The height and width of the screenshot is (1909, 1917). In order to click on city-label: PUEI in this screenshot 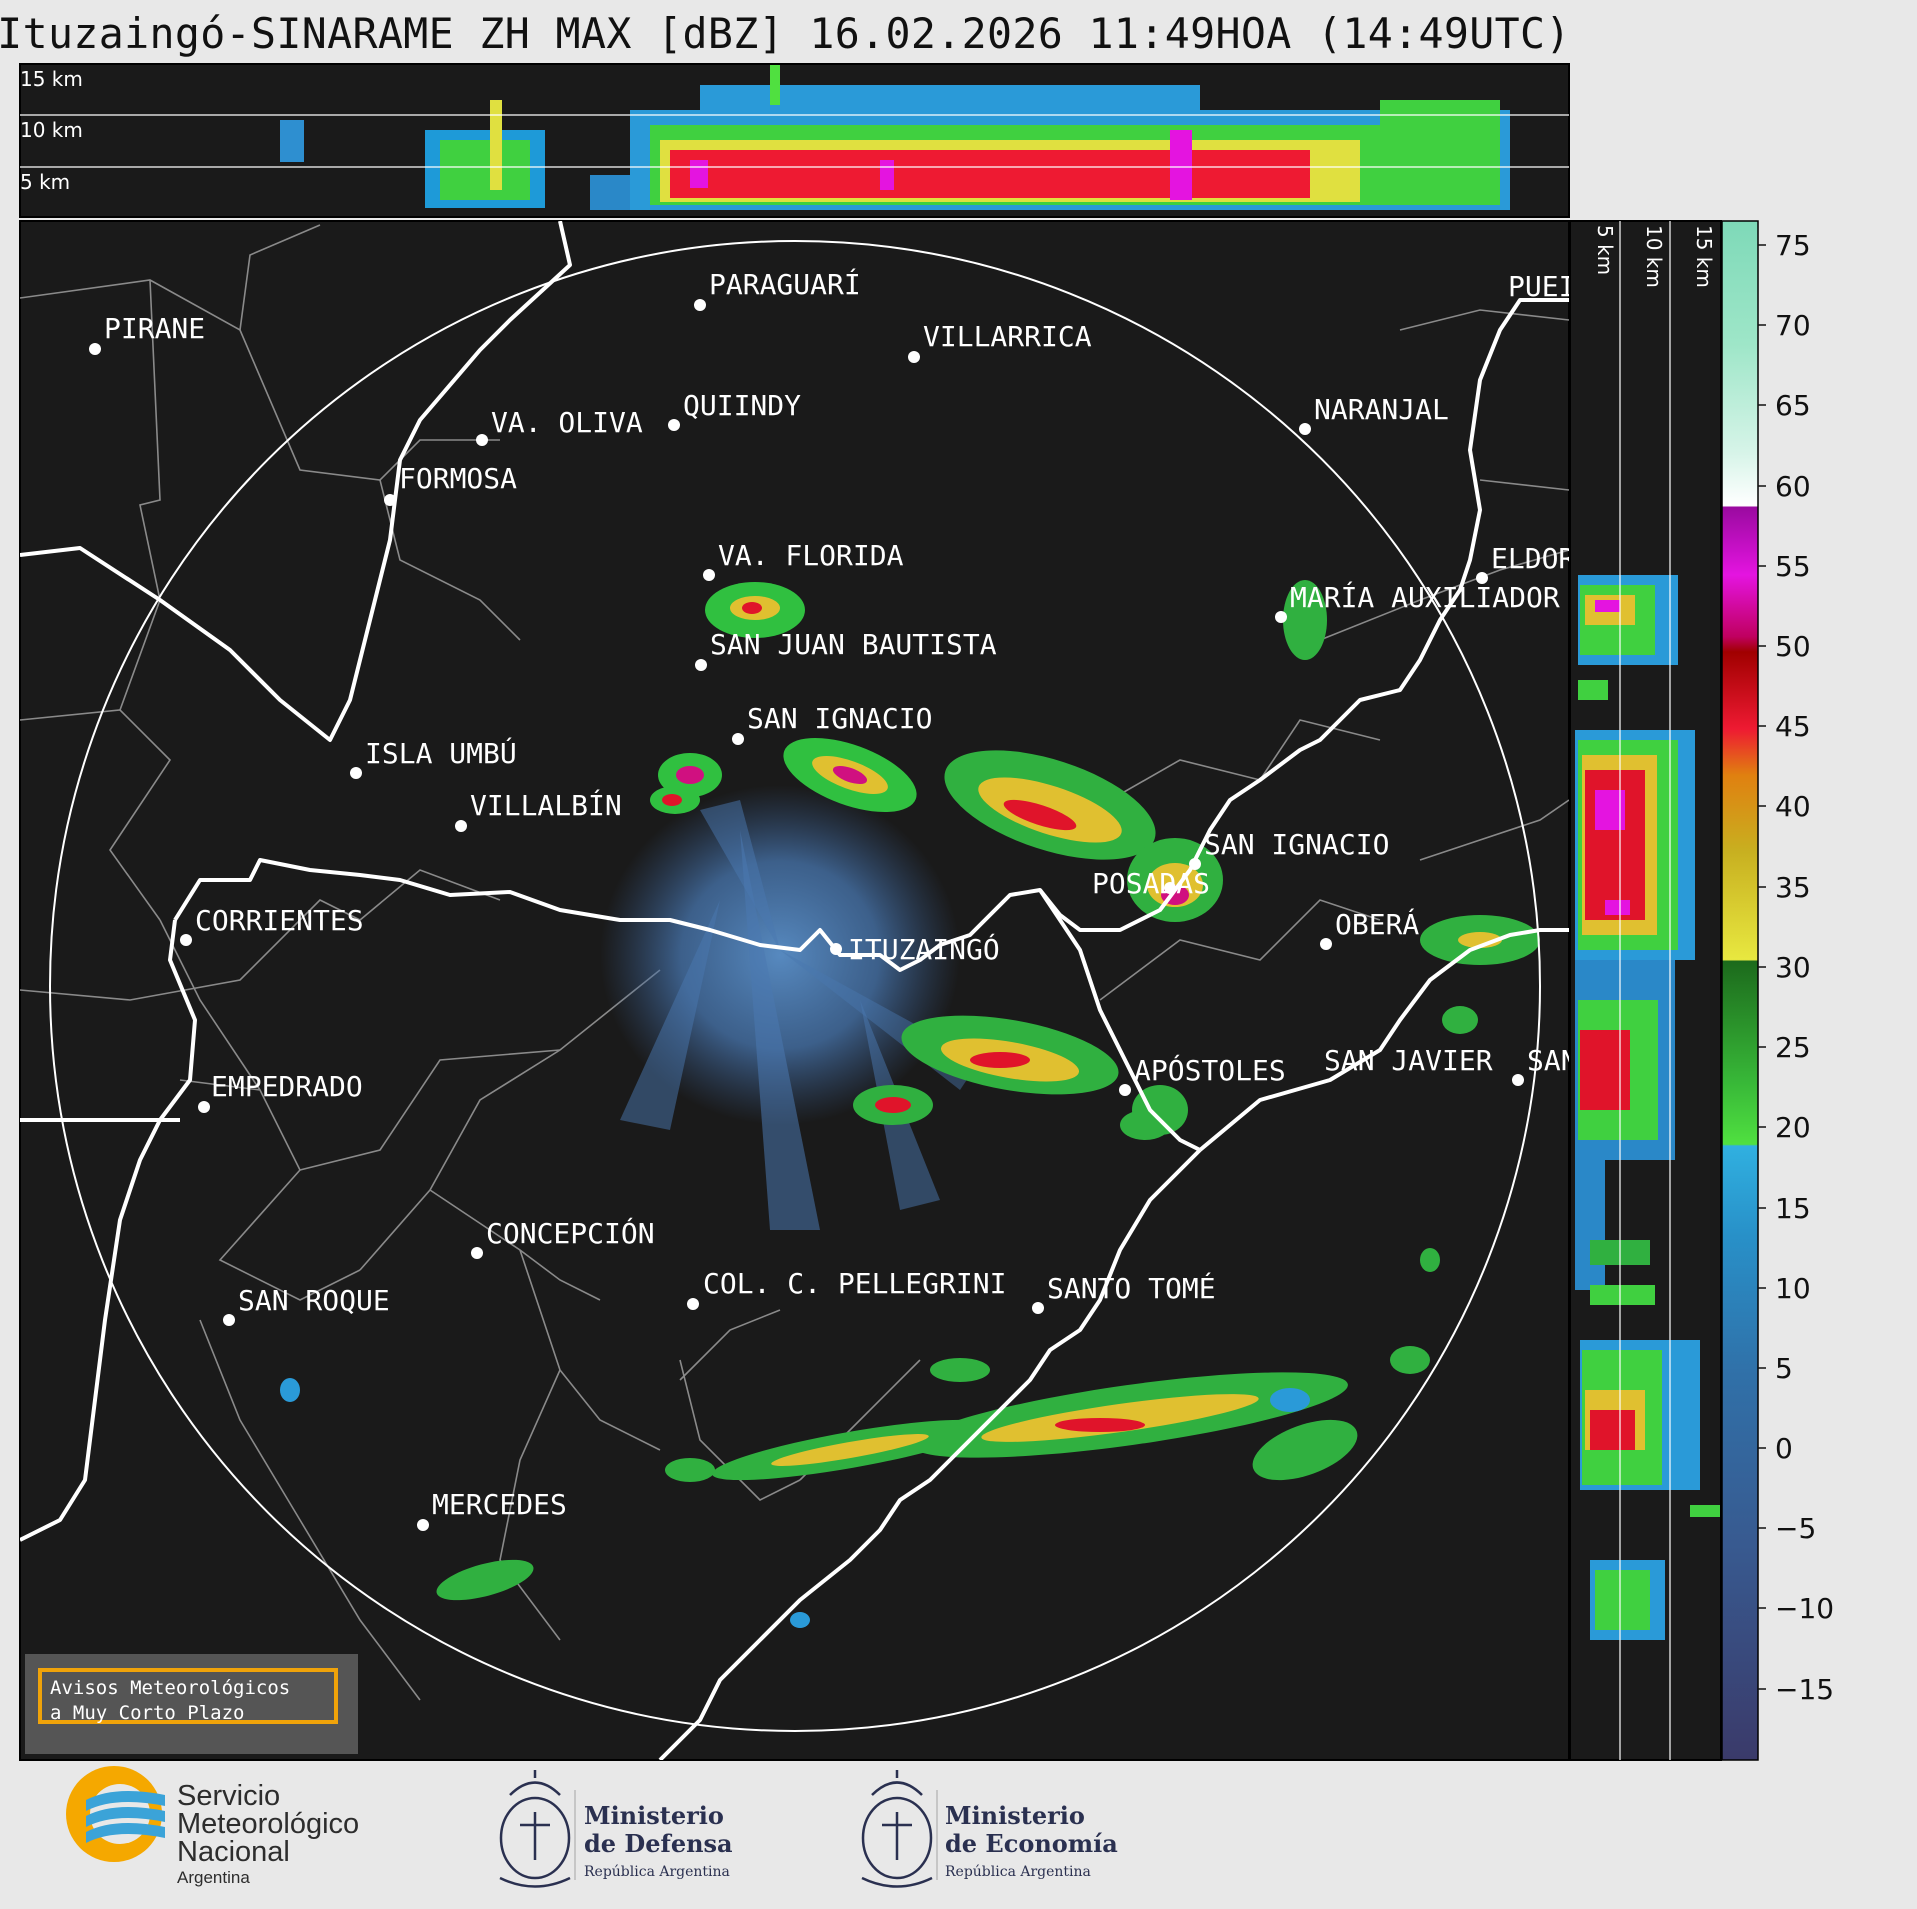, I will do `click(1541, 286)`.